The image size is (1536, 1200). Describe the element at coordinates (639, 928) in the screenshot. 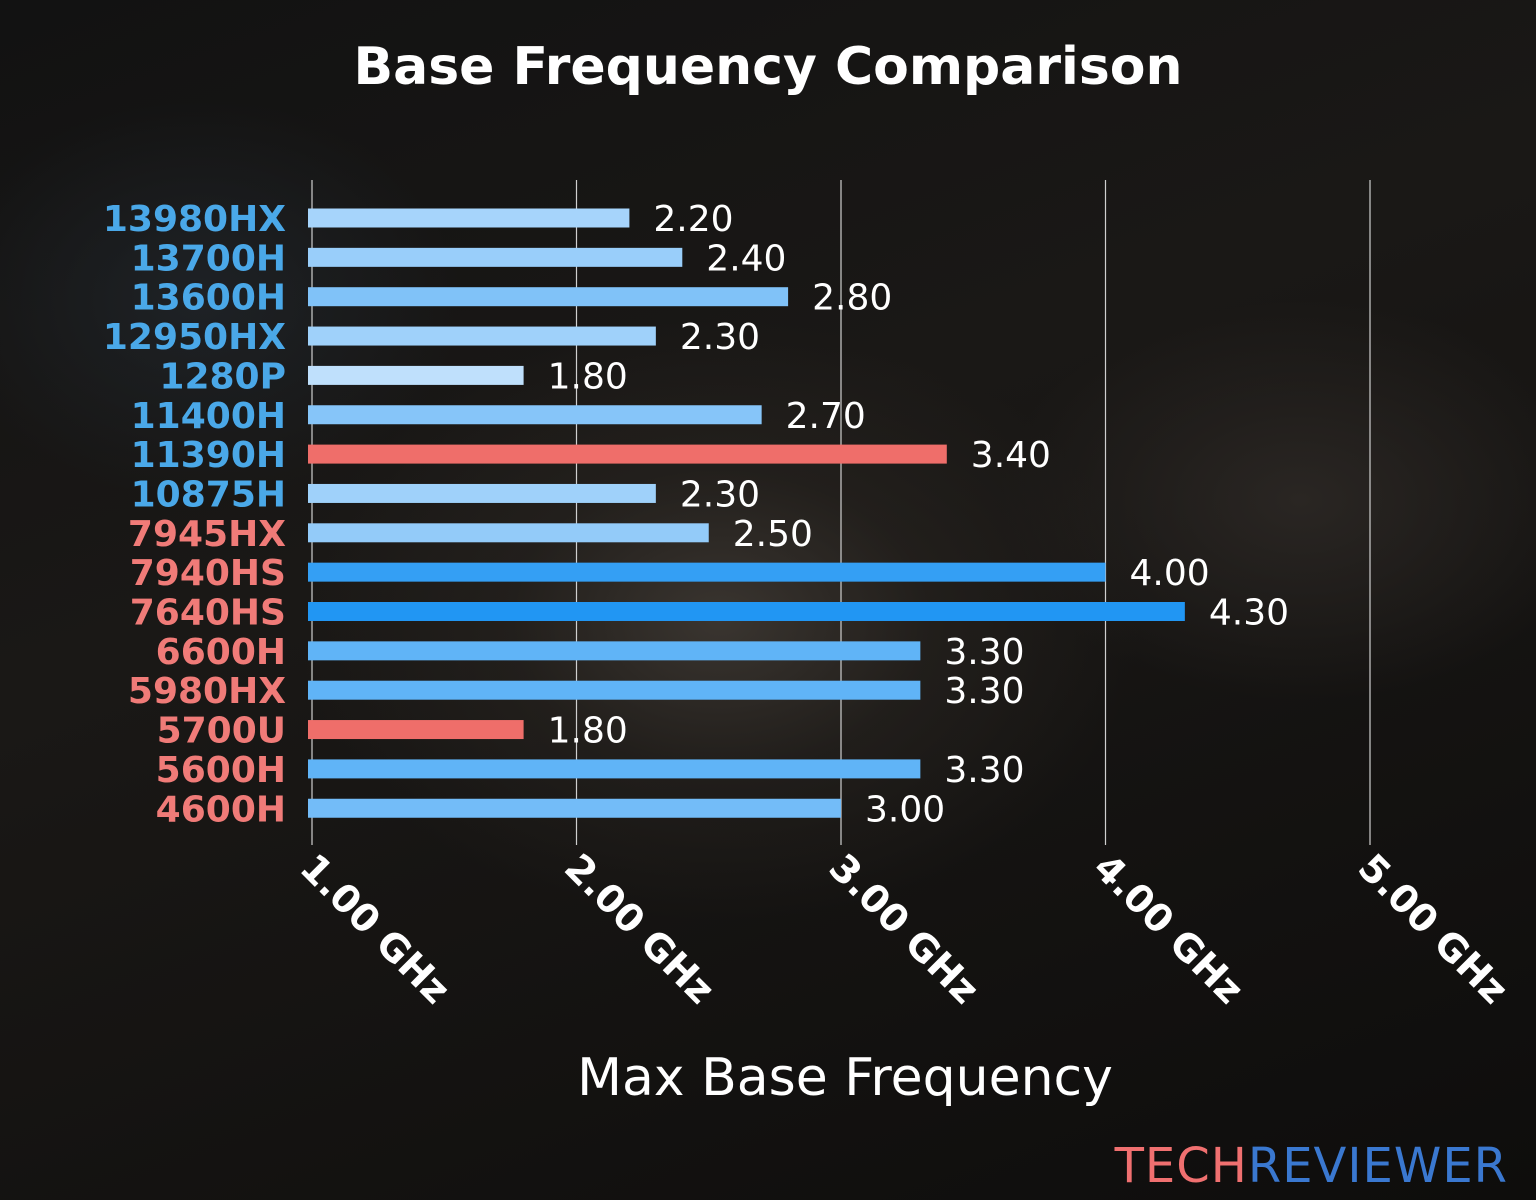

I see `x-tick-label: 2.00 GHz` at that location.